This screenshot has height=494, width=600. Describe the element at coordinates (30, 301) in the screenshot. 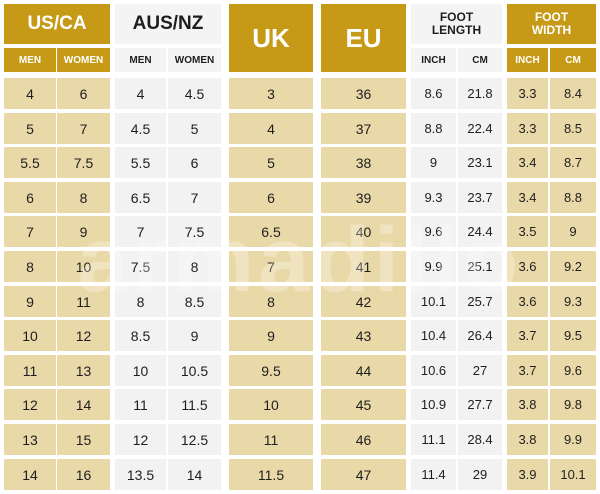

I see `cell-us-men: 9` at that location.